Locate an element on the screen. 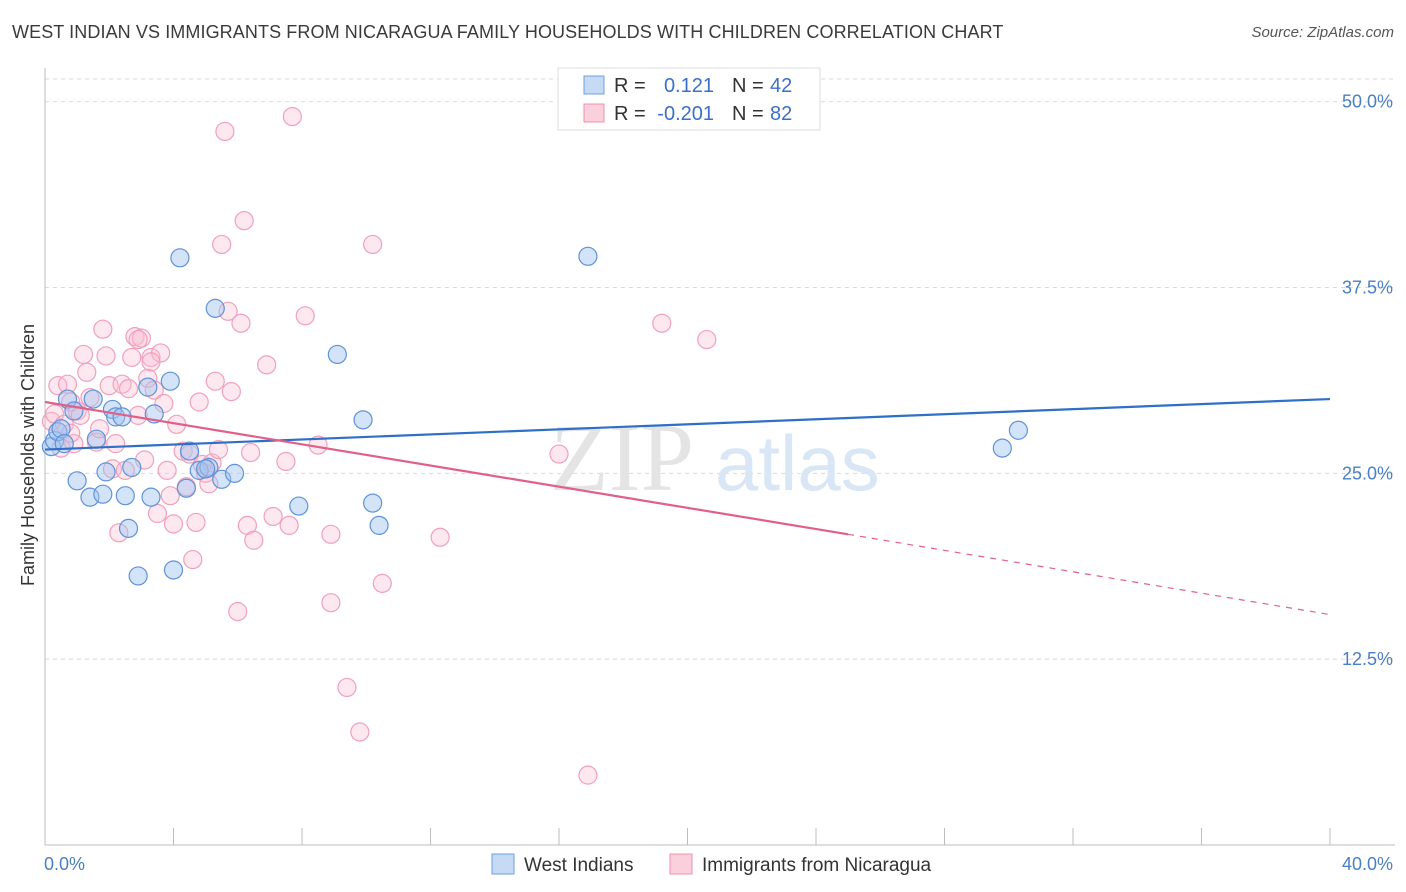  legend-swatch-west-indians is located at coordinates (594, 85).